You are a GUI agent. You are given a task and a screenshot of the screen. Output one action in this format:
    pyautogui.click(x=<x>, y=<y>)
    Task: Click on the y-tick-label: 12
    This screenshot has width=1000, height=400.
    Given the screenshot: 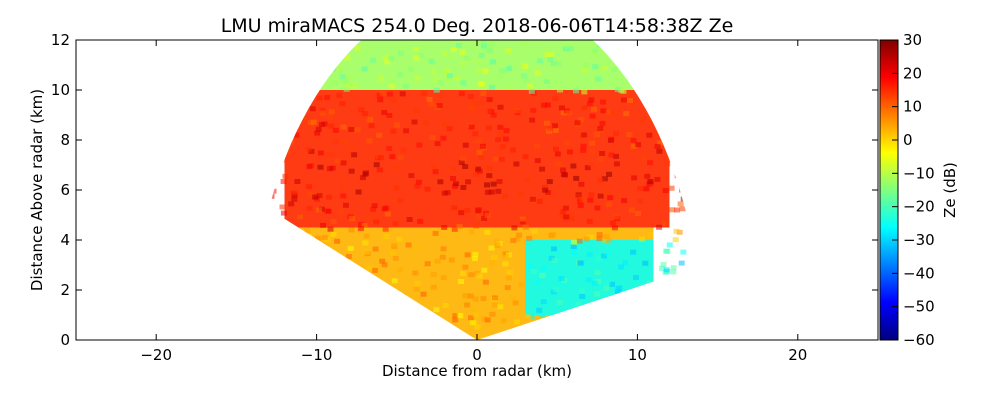 What is the action you would take?
    pyautogui.click(x=60, y=40)
    